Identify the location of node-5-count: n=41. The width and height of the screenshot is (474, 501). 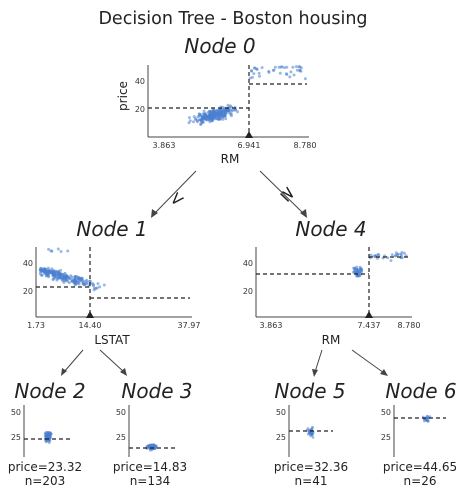
(311, 481).